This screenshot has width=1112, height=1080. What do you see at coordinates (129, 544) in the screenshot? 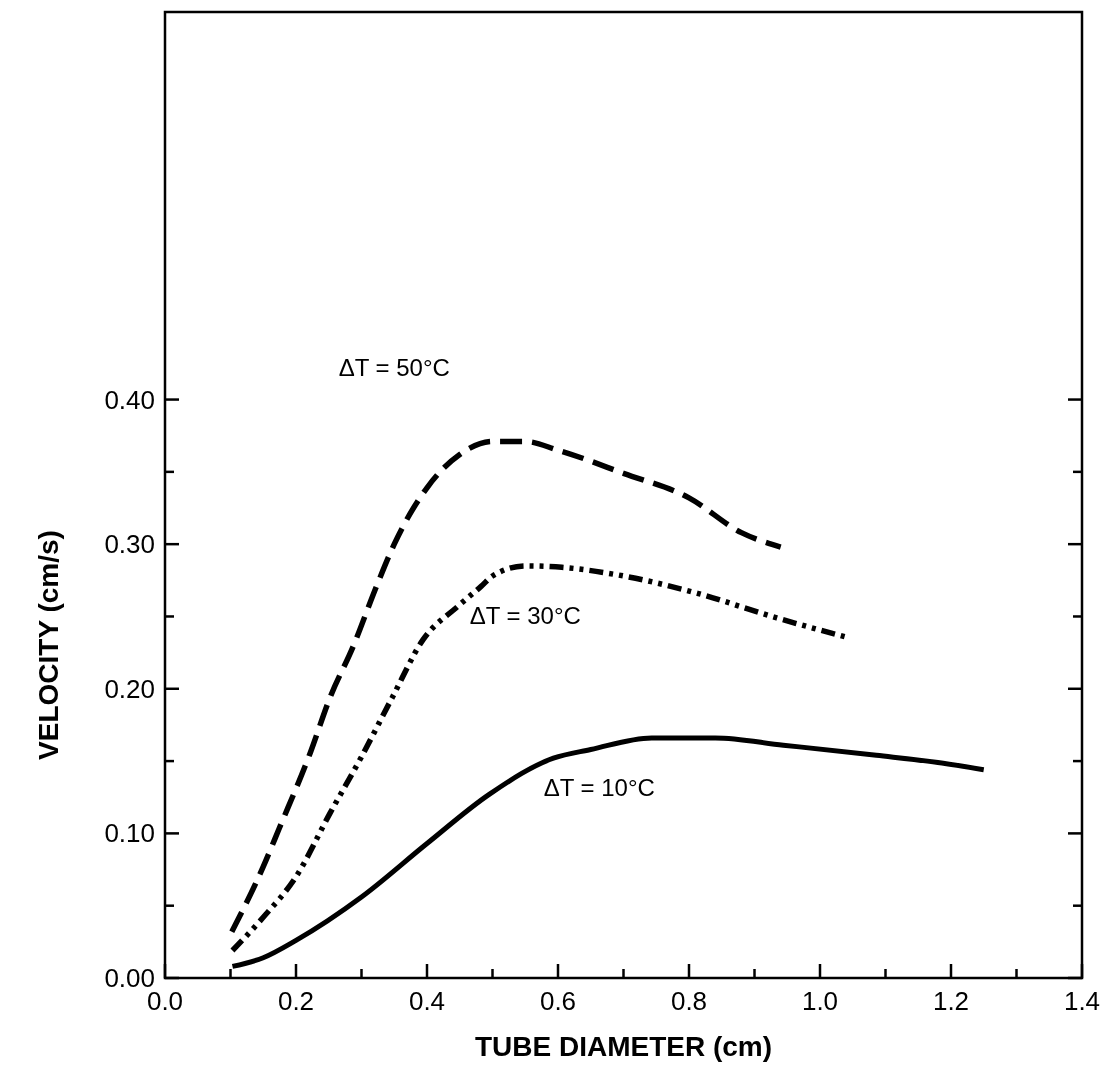
I see `y-tick-label: 0.30` at bounding box center [129, 544].